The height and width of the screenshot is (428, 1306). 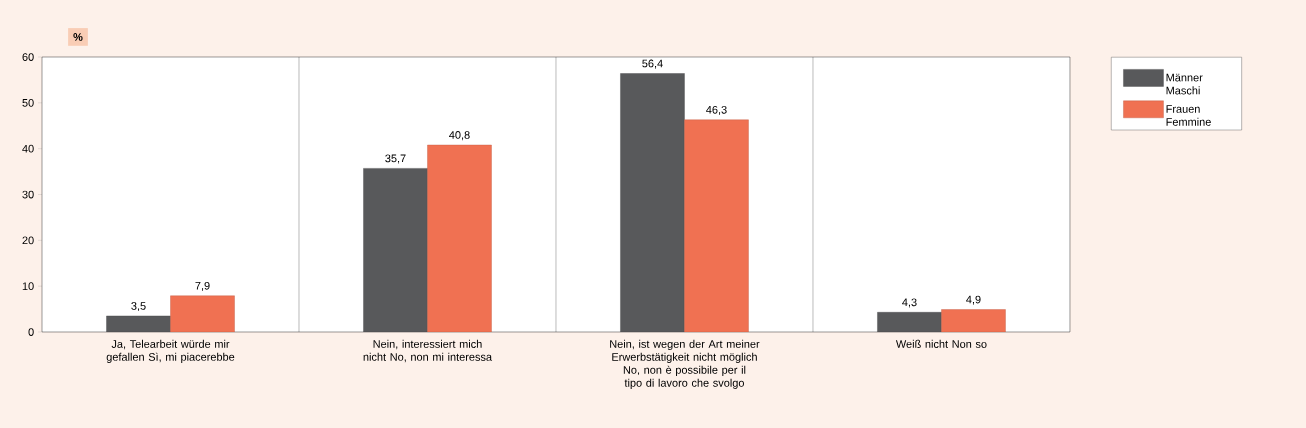 What do you see at coordinates (78, 37) in the screenshot?
I see `y-axis-title: %` at bounding box center [78, 37].